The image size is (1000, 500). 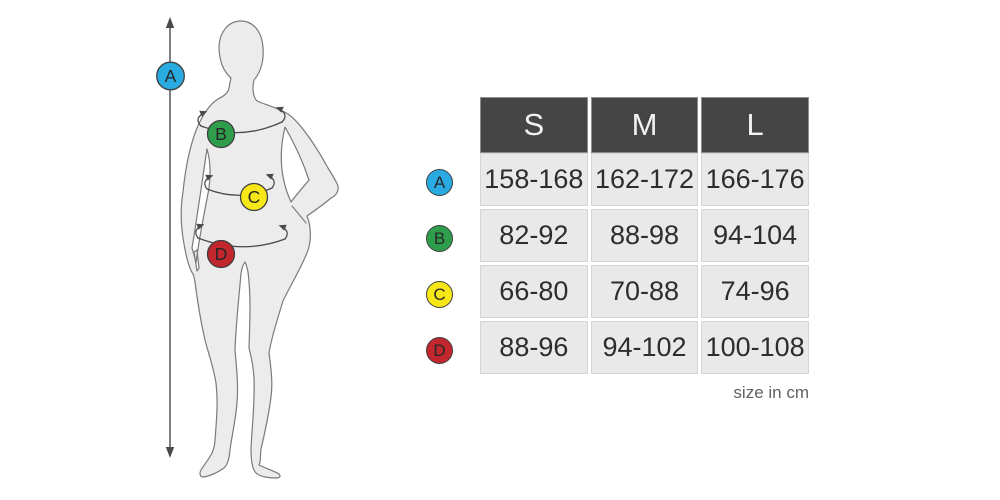 What do you see at coordinates (170, 237) in the screenshot?
I see `height-arrow` at bounding box center [170, 237].